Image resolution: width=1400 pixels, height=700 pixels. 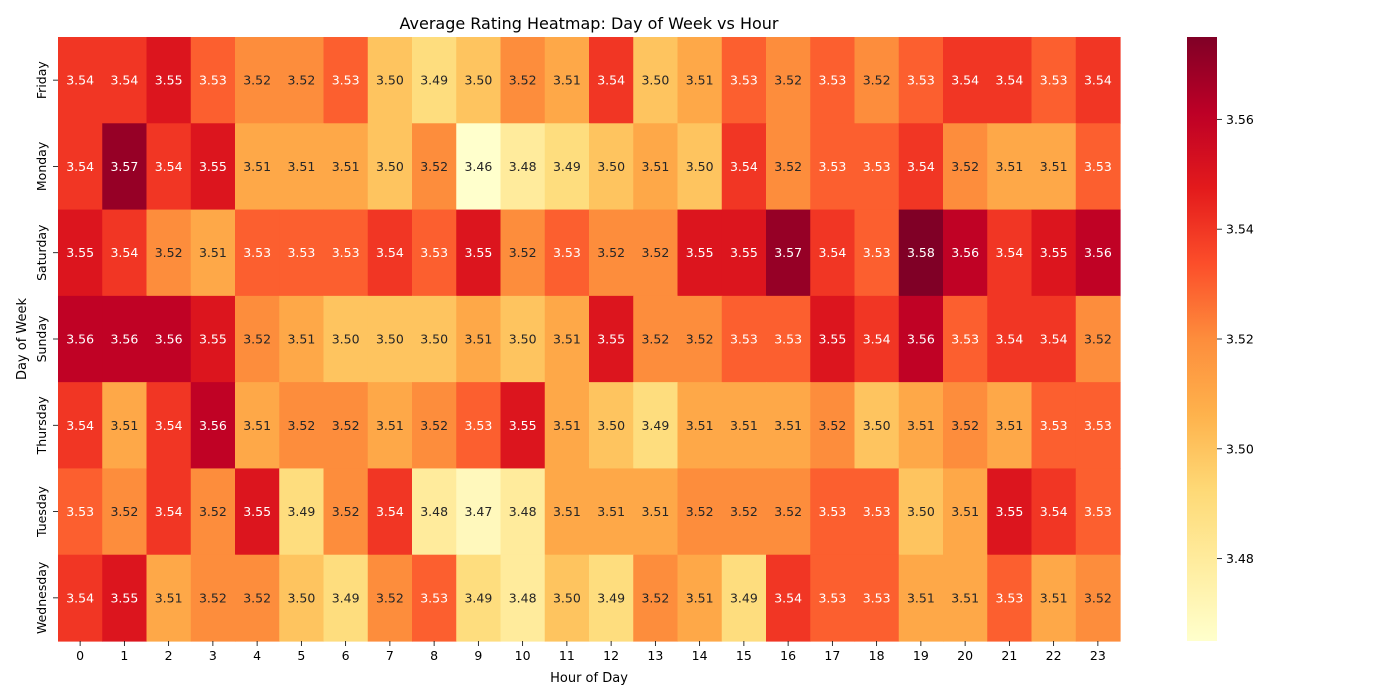 What do you see at coordinates (567, 655) in the screenshot?
I see `x-tick-label: 11` at bounding box center [567, 655].